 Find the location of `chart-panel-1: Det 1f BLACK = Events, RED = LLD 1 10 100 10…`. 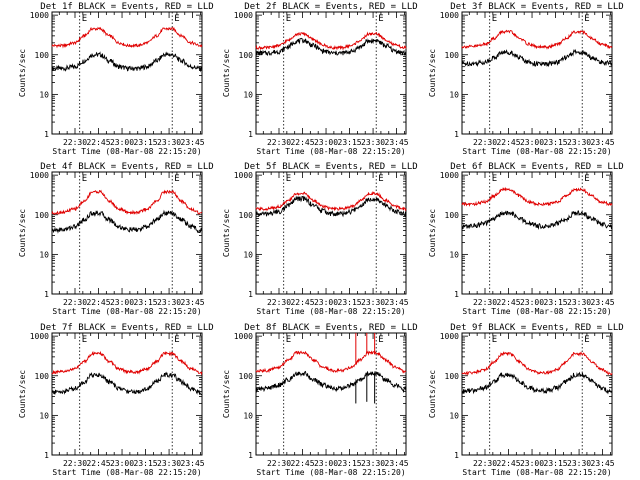

chart-panel-1: Det 1f BLACK = Events, RED = LLD 1 10 100 10… is located at coordinates (116, 79).